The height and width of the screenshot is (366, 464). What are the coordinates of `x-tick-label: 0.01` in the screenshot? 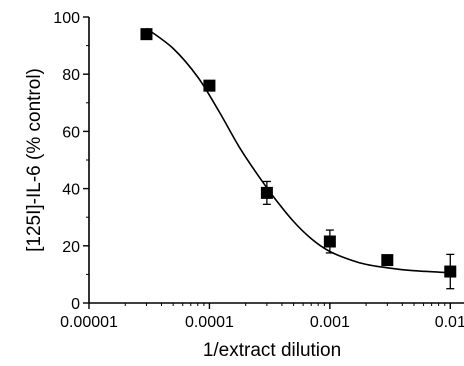 It's located at (449, 322).